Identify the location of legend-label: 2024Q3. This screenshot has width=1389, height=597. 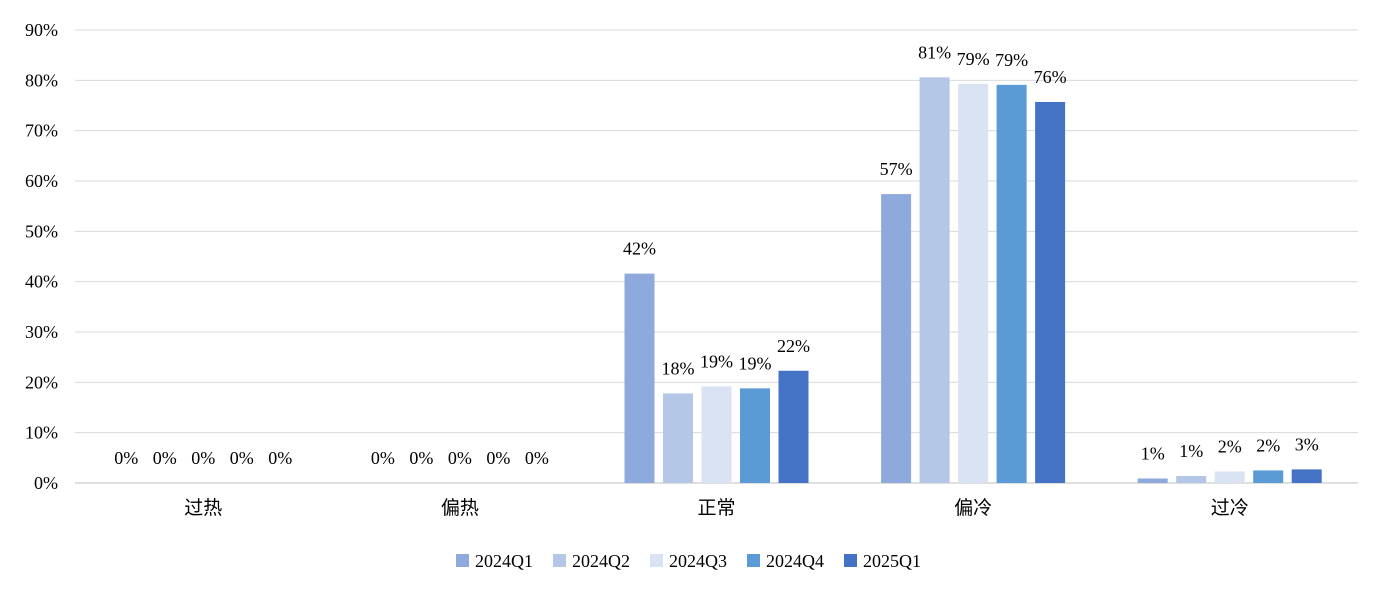
(698, 561).